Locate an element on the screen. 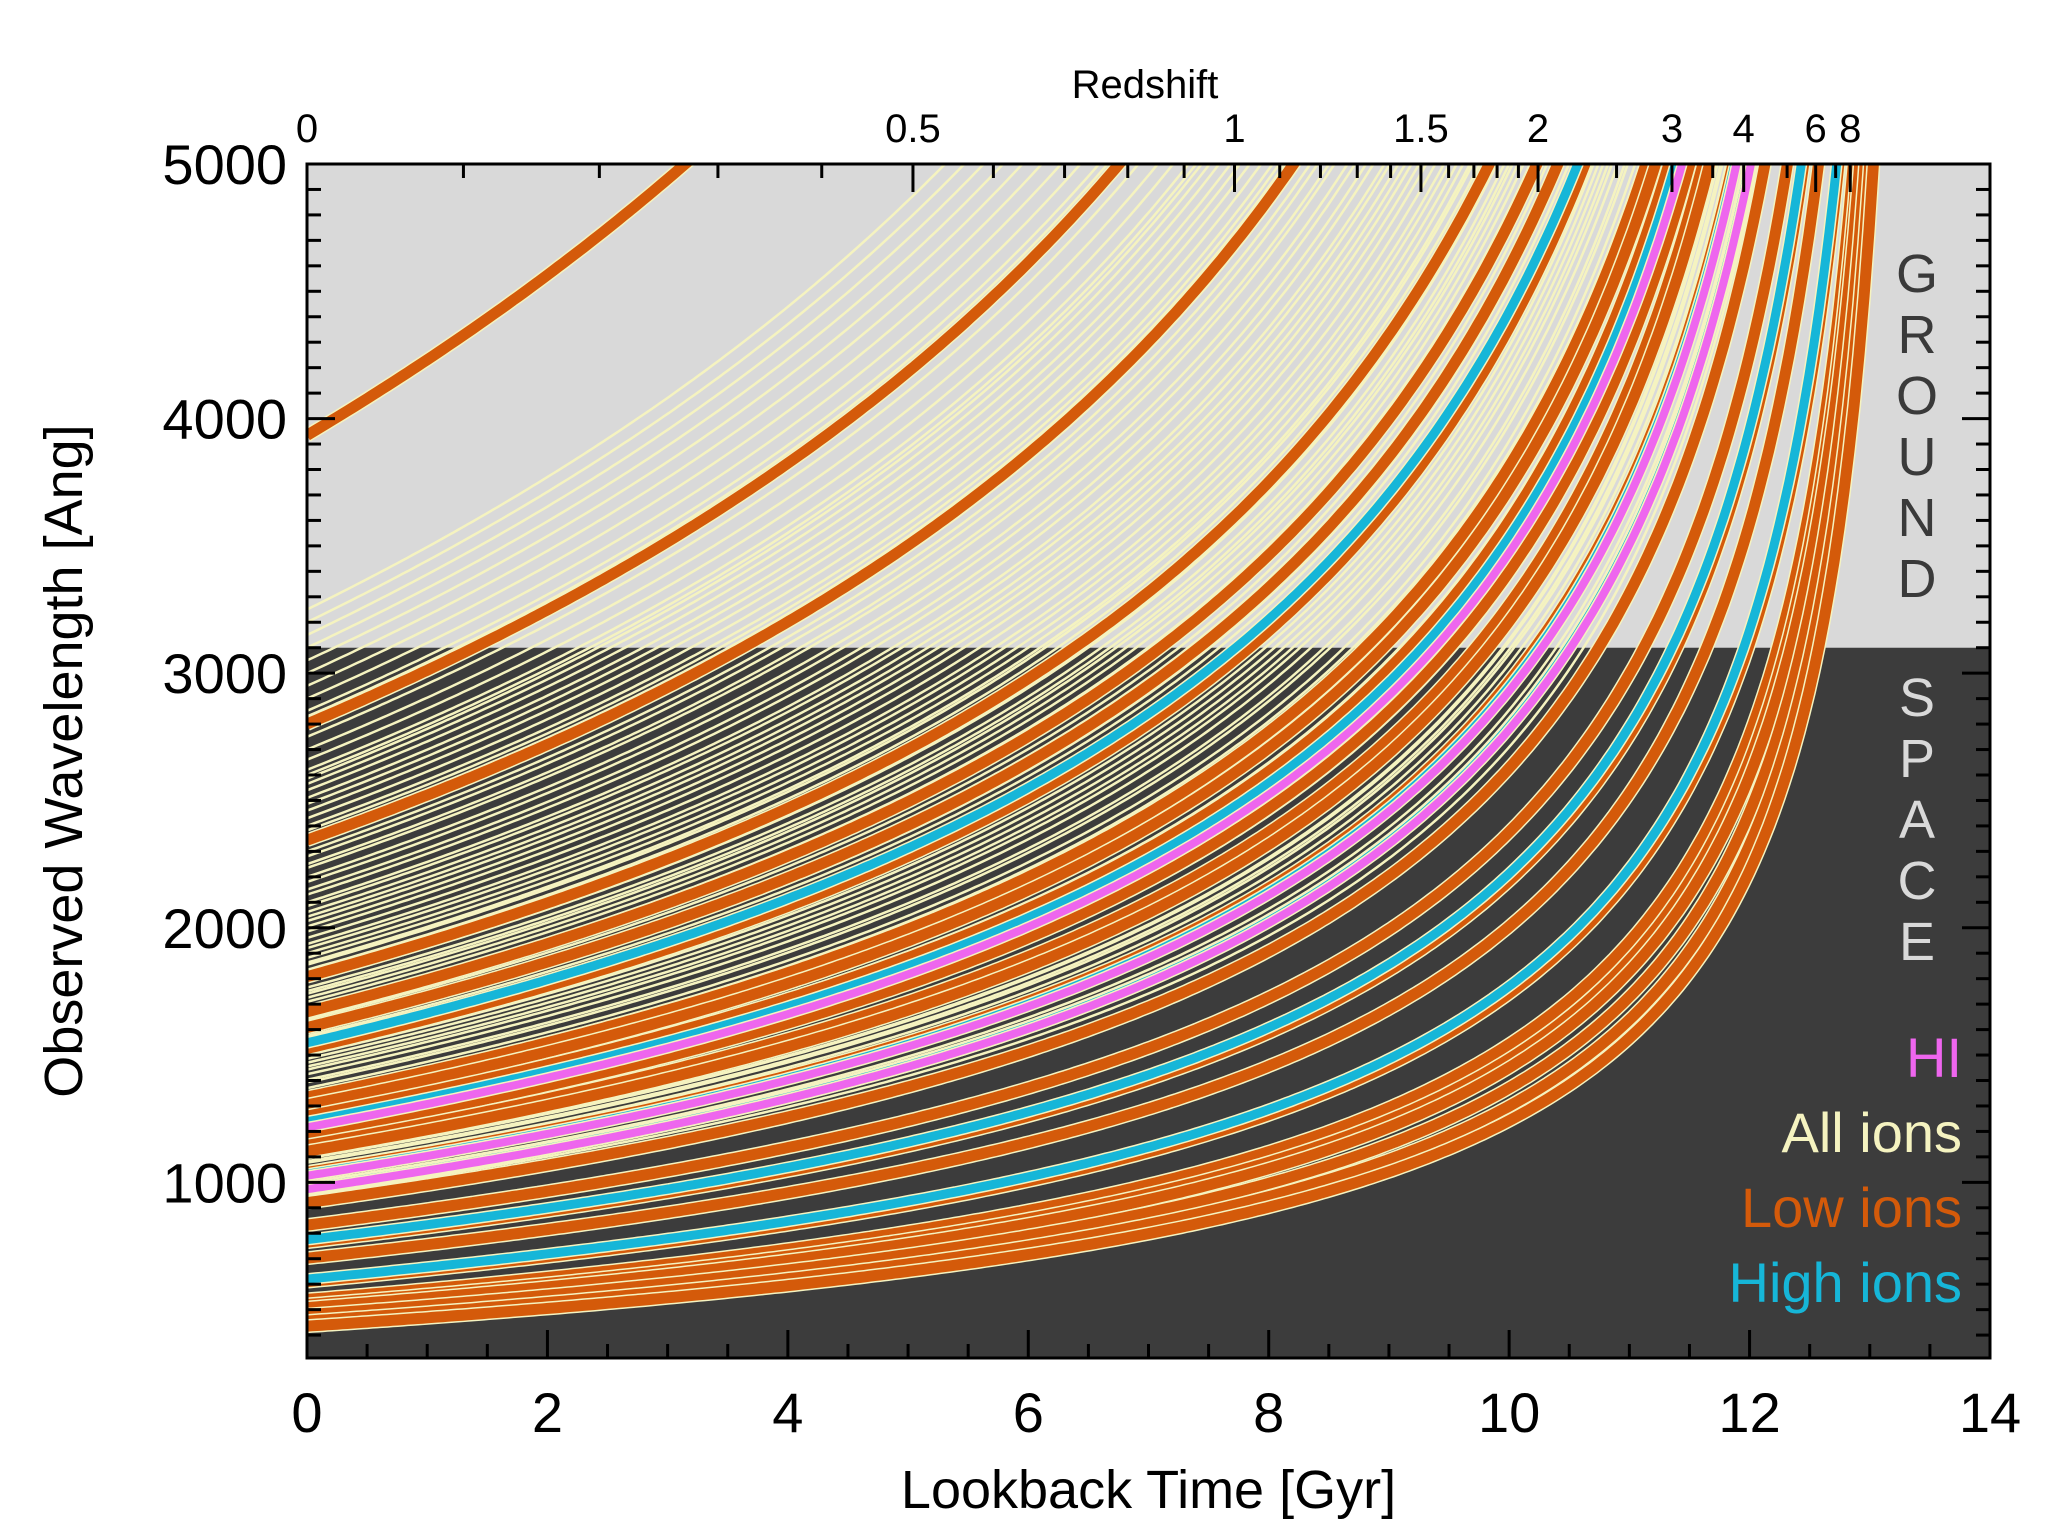  x-tick-label: 6 is located at coordinates (1028, 1412).